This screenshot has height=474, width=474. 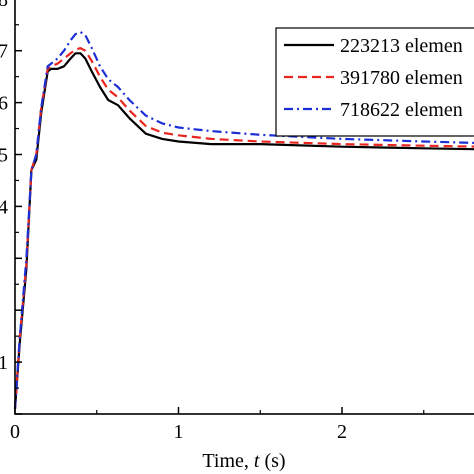 I want to click on x-axis-title: Time, t (s), so click(x=243, y=461).